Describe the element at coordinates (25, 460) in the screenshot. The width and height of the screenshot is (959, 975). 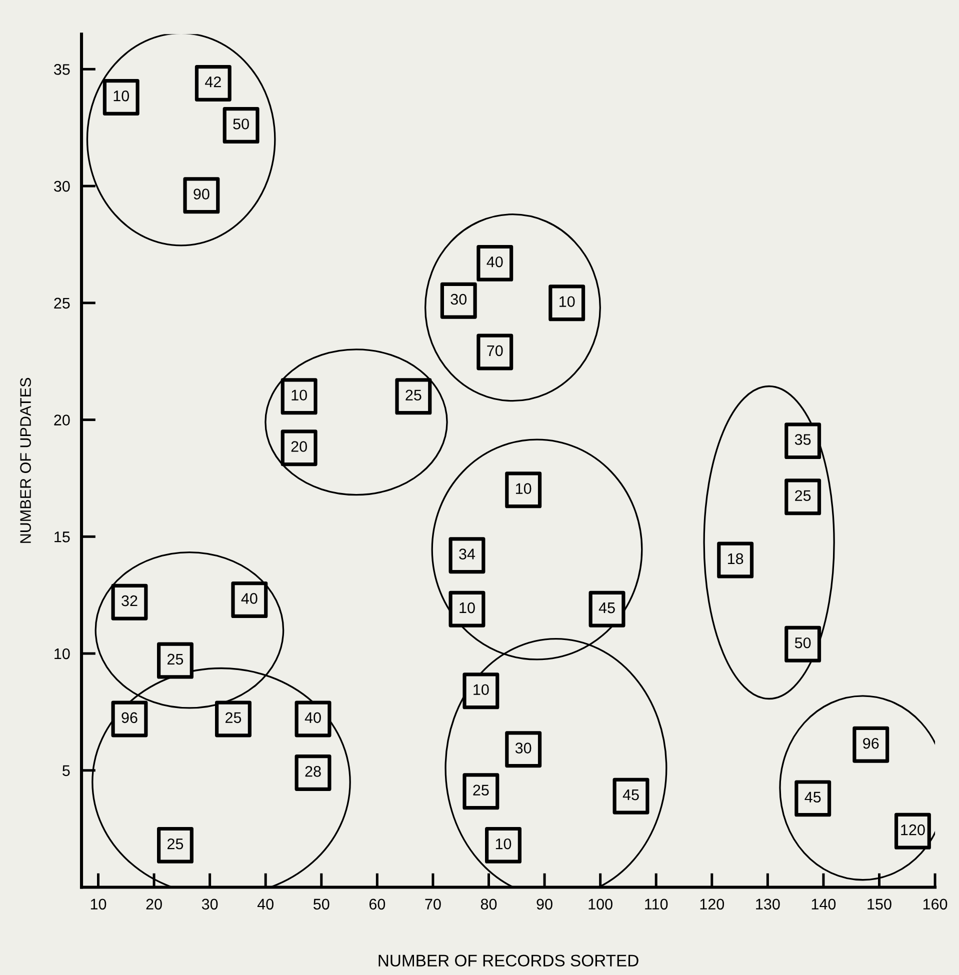
I see `y-axis-title: NUMBER OF UPDATES` at that location.